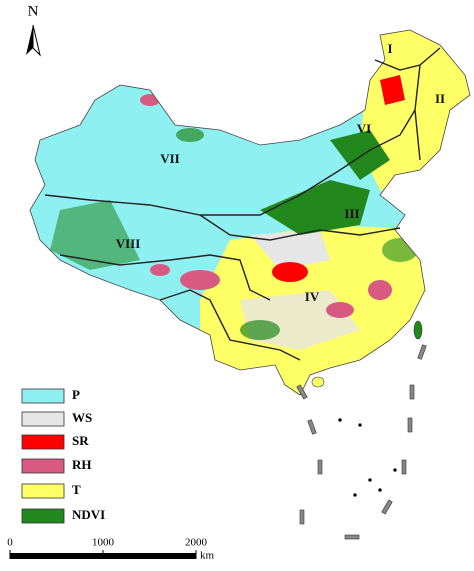 This screenshot has width=474, height=571. What do you see at coordinates (82, 417) in the screenshot?
I see `legend-label: WS` at bounding box center [82, 417].